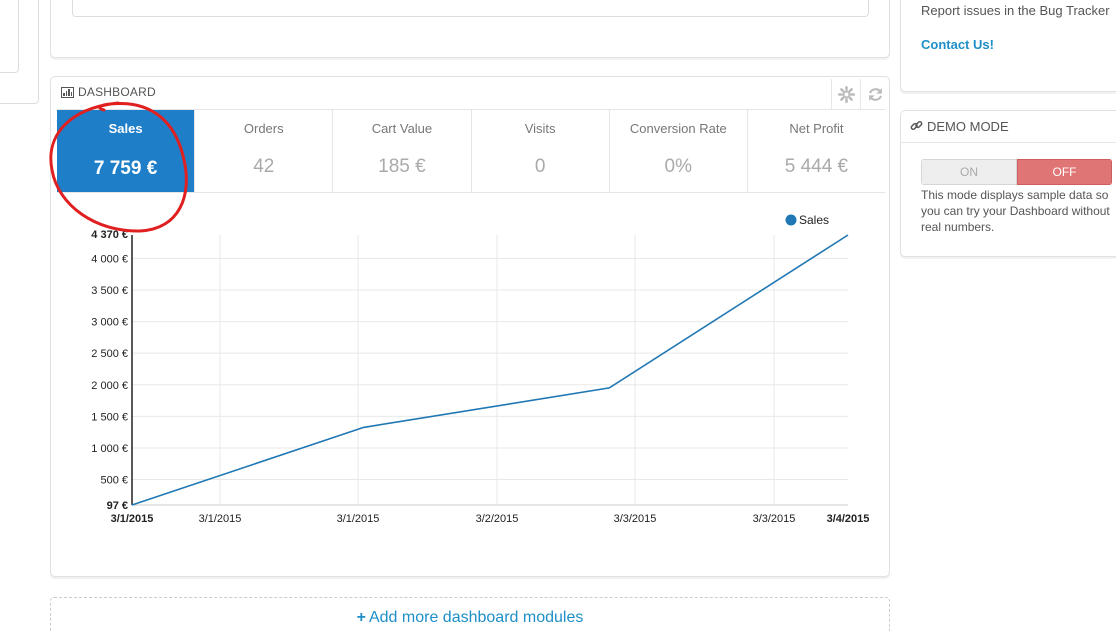 The width and height of the screenshot is (1116, 631). Describe the element at coordinates (1015, 10) in the screenshot. I see `bug-tracker-text: Report issues in the Bug Tracker` at that location.